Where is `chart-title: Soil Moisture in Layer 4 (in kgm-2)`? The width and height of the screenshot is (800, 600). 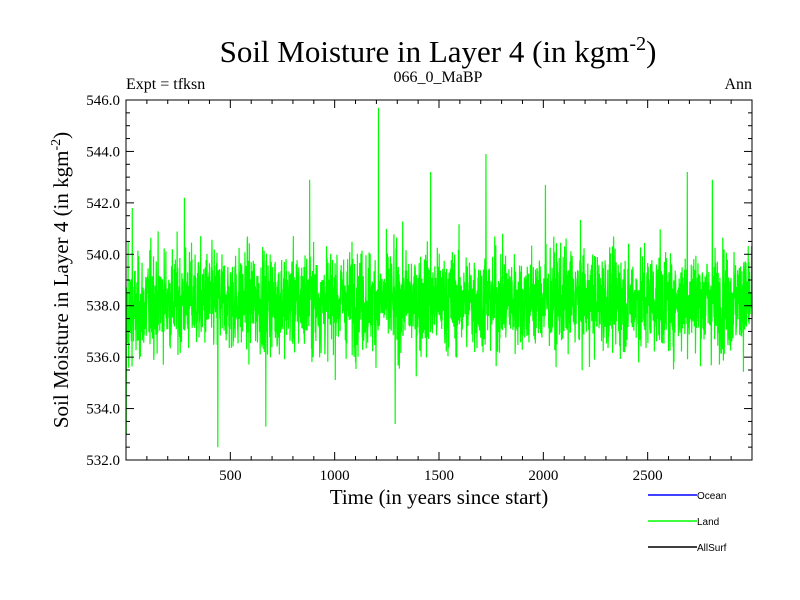 chart-title: Soil Moisture in Layer 4 (in kgm-2) is located at coordinates (438, 51).